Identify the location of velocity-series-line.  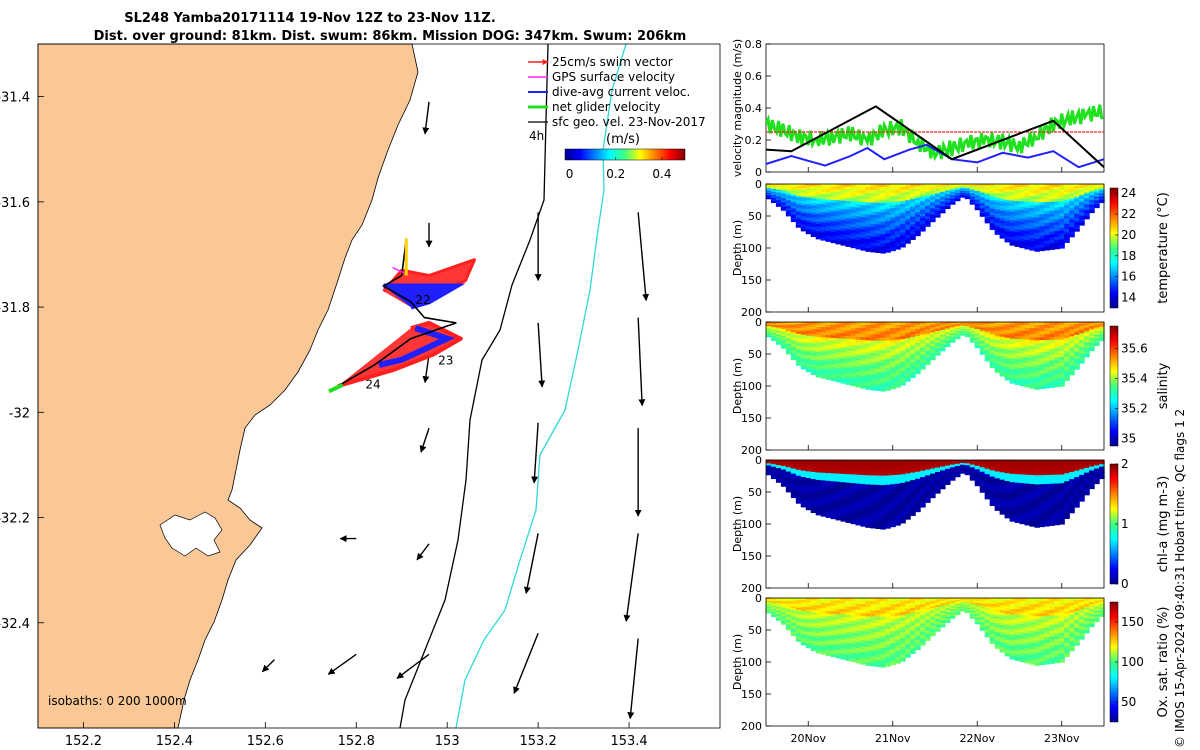
(935, 136).